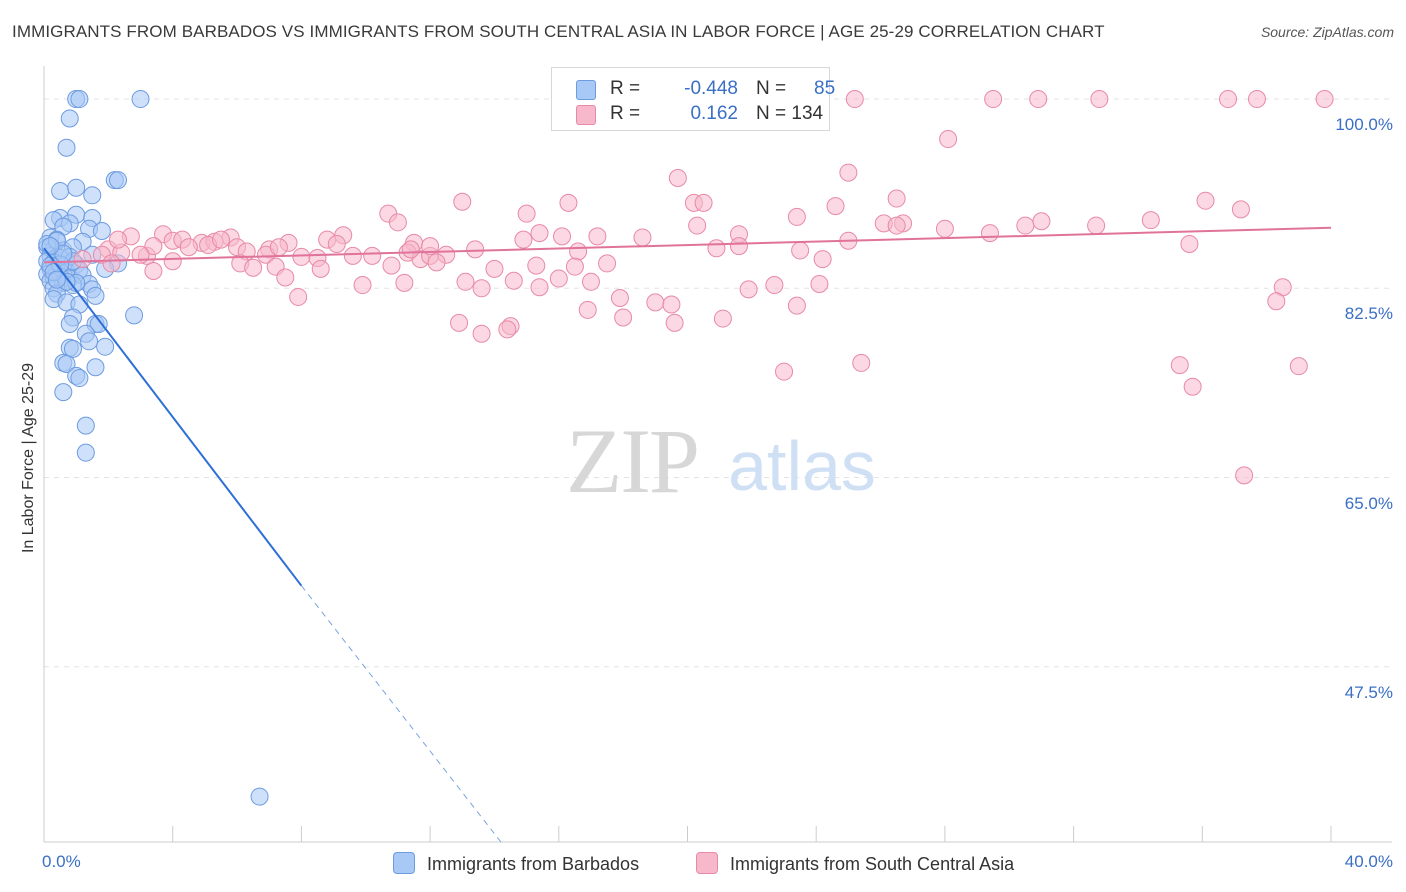  What do you see at coordinates (1368, 861) in the screenshot?
I see `x-tick-label-max: 40.0%` at bounding box center [1368, 861].